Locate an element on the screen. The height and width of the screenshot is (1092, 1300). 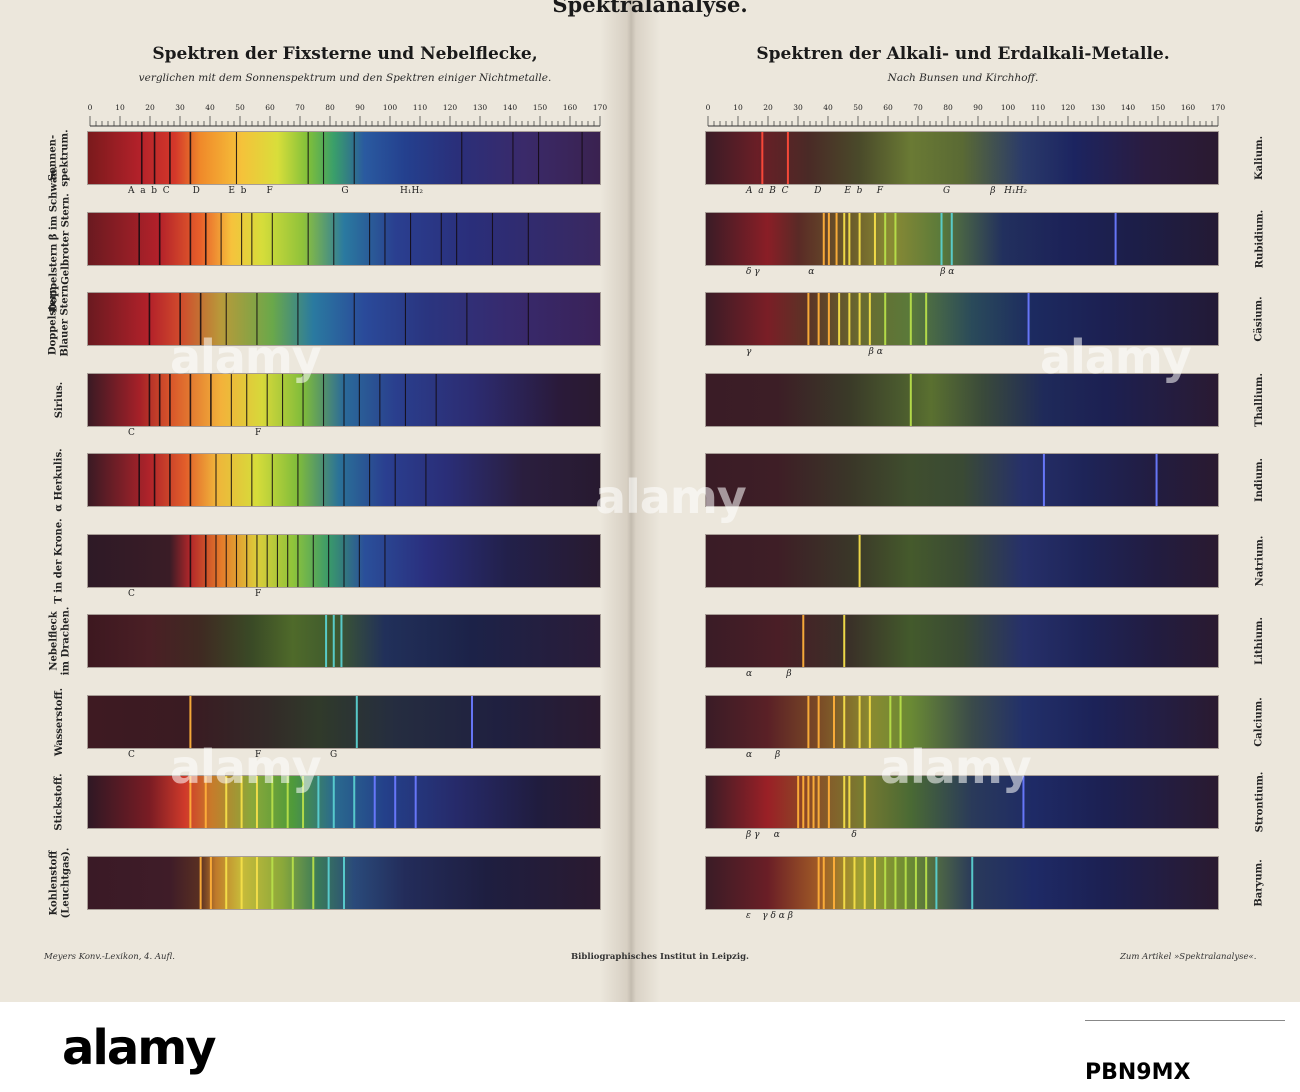
spectrum-label: Kalium. is located at coordinates (1260, 158).